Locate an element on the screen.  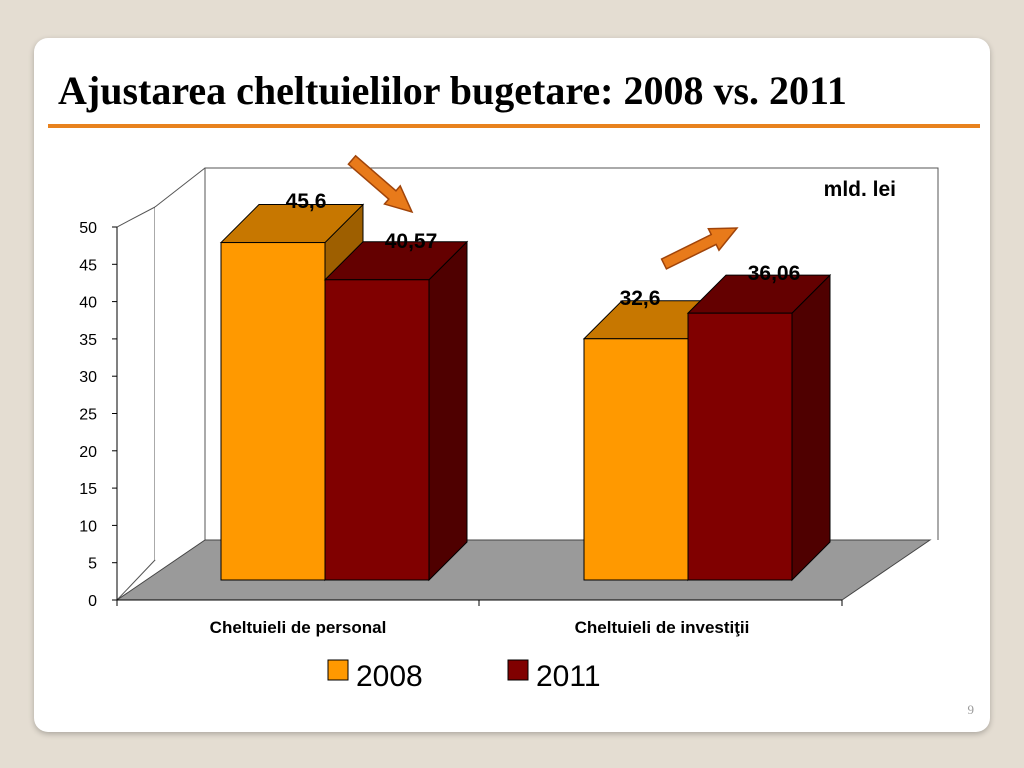
side-wall is located at coordinates (136, 404).